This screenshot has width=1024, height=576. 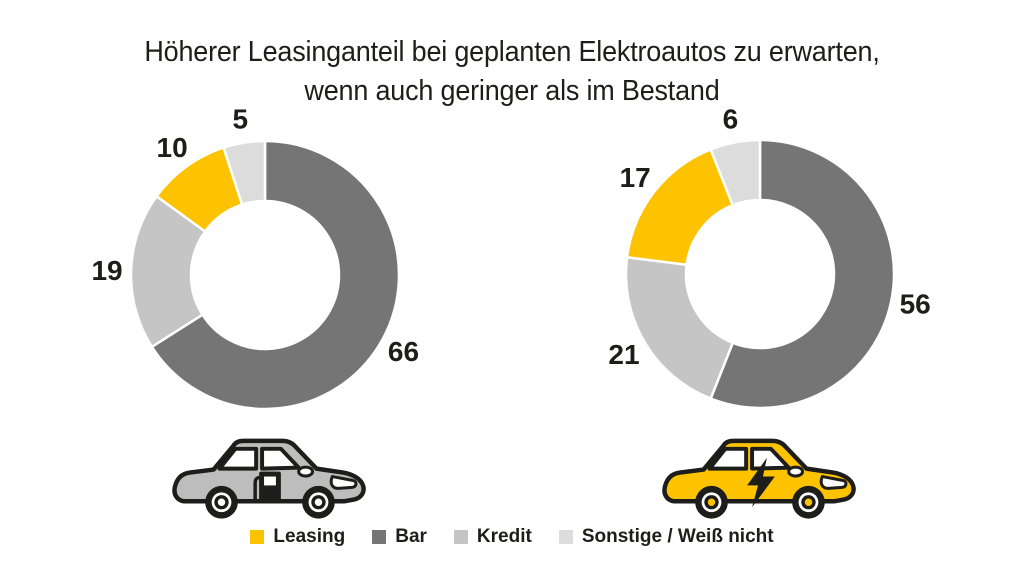 What do you see at coordinates (172, 147) in the screenshot?
I see `segment-value-label: 10` at bounding box center [172, 147].